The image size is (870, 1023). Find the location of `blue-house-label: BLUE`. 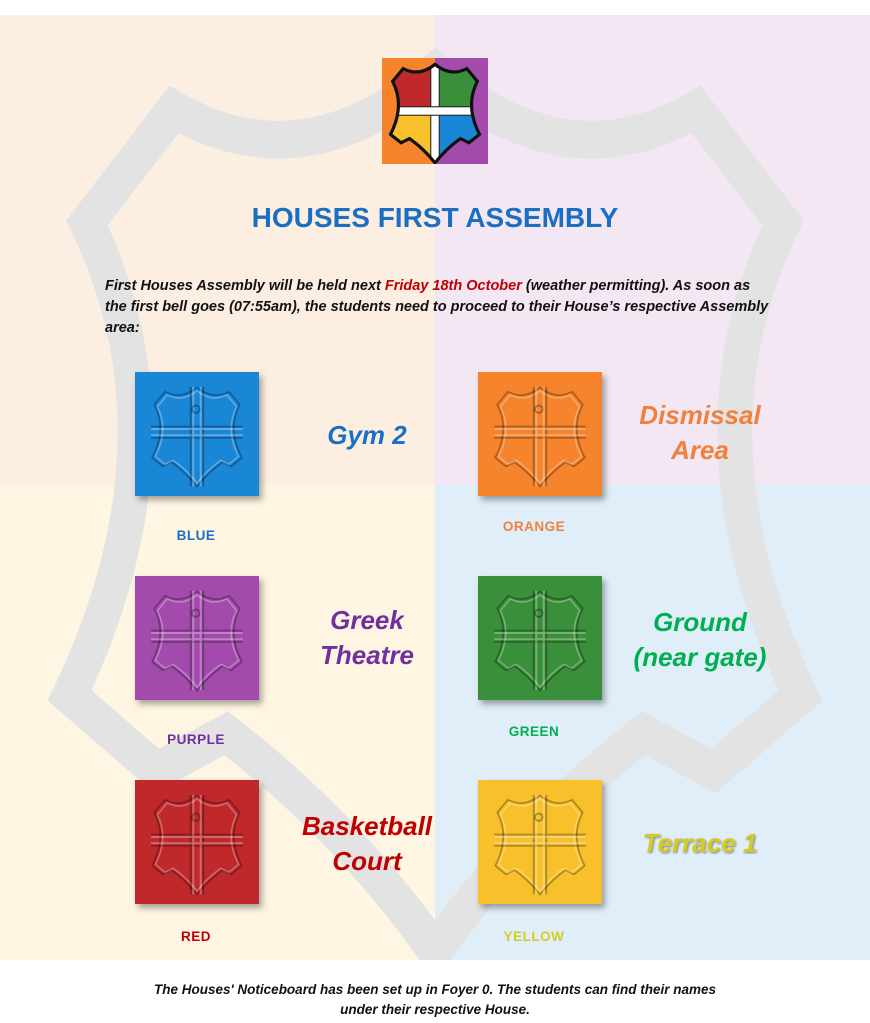

blue-house-label: BLUE is located at coordinates (196, 535).